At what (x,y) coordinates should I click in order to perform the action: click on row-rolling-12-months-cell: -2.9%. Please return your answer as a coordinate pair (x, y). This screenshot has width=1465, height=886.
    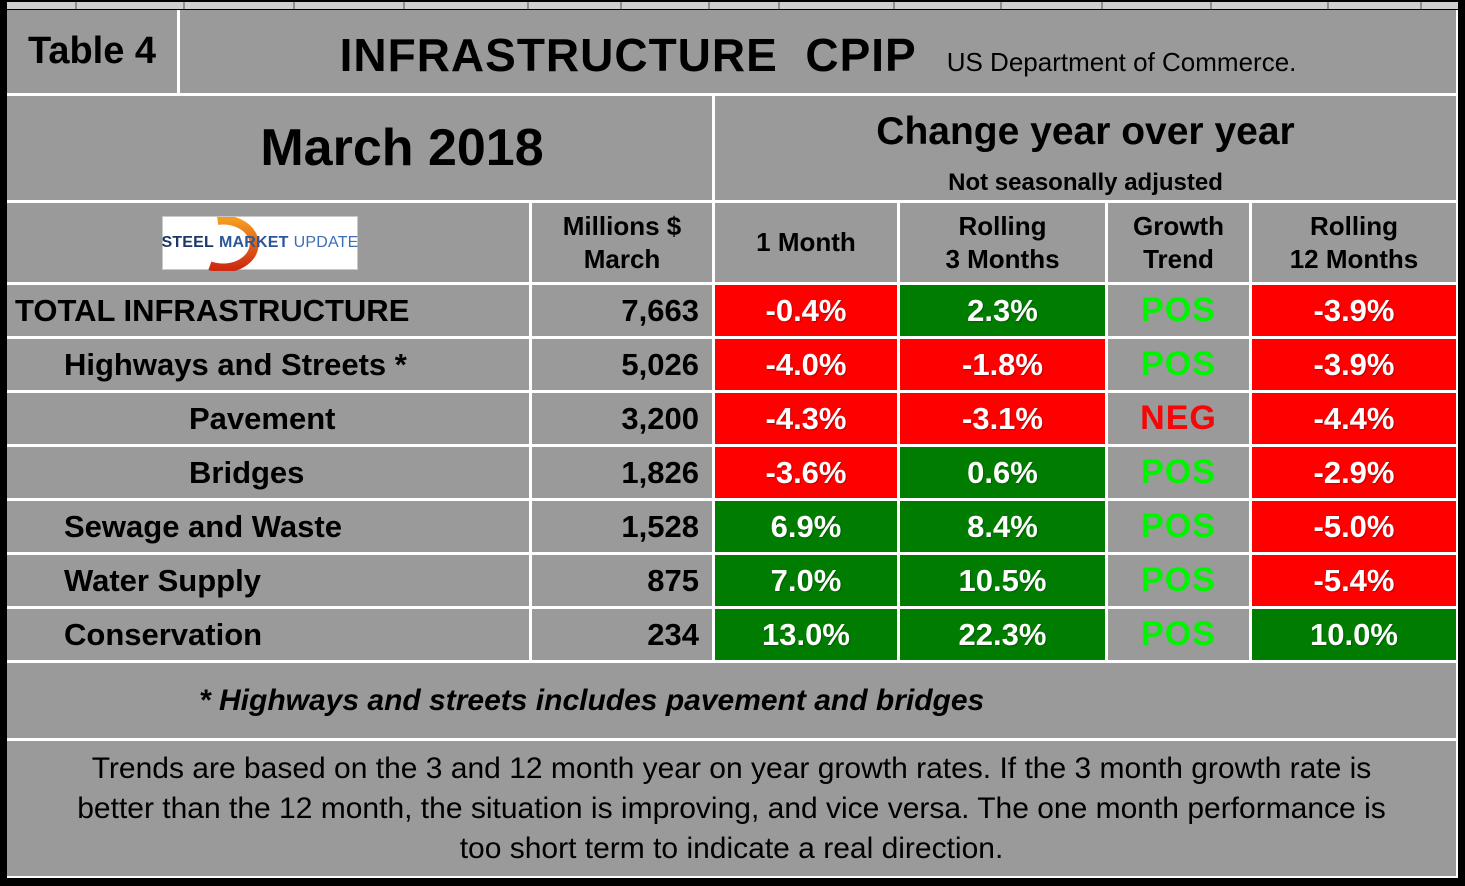
    Looking at the image, I should click on (1354, 472).